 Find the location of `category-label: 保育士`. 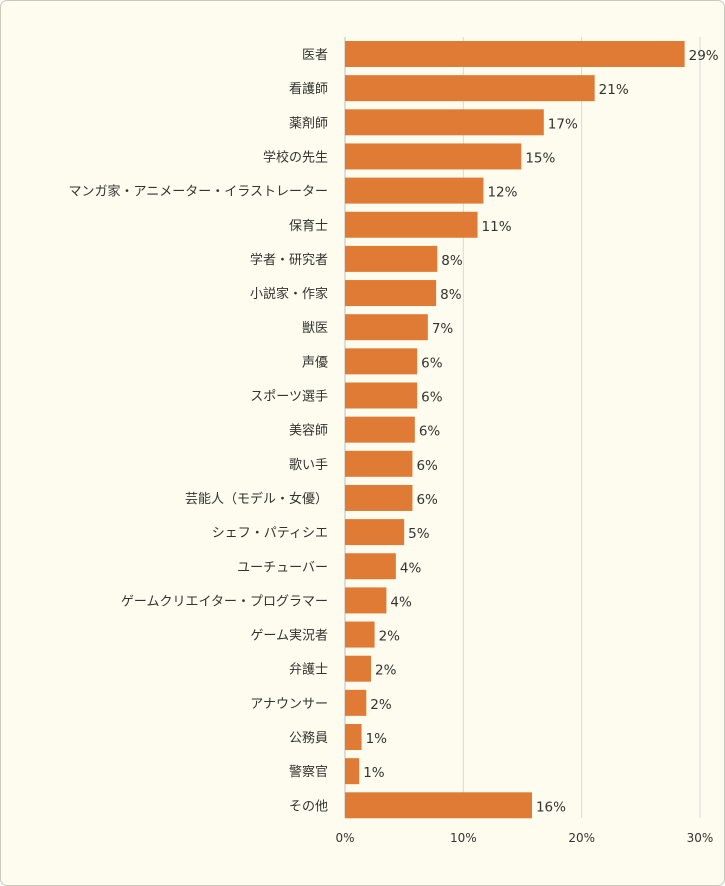

category-label: 保育士 is located at coordinates (308, 226).